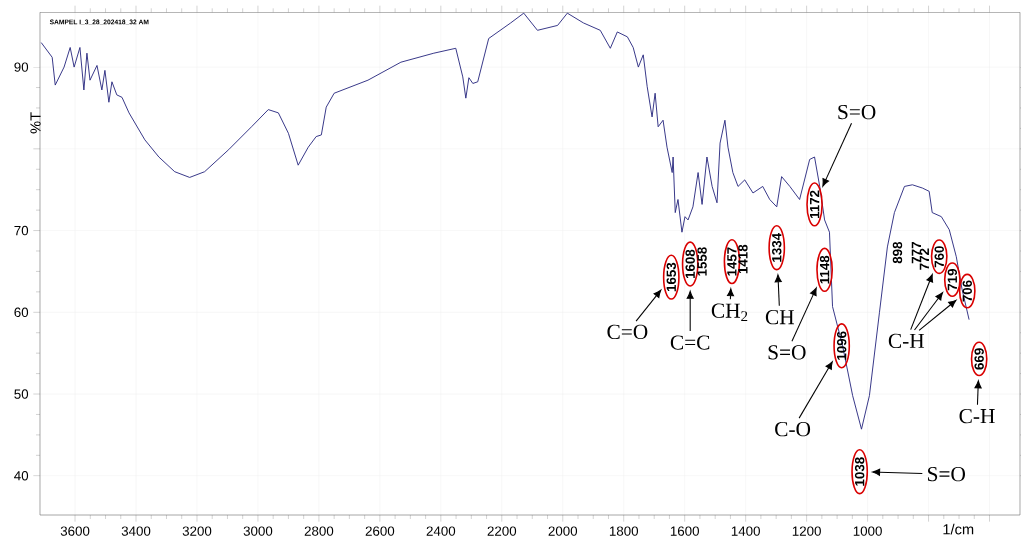 The height and width of the screenshot is (544, 1021). Describe the element at coordinates (21, 312) in the screenshot. I see `y-tick-label: 60` at that location.